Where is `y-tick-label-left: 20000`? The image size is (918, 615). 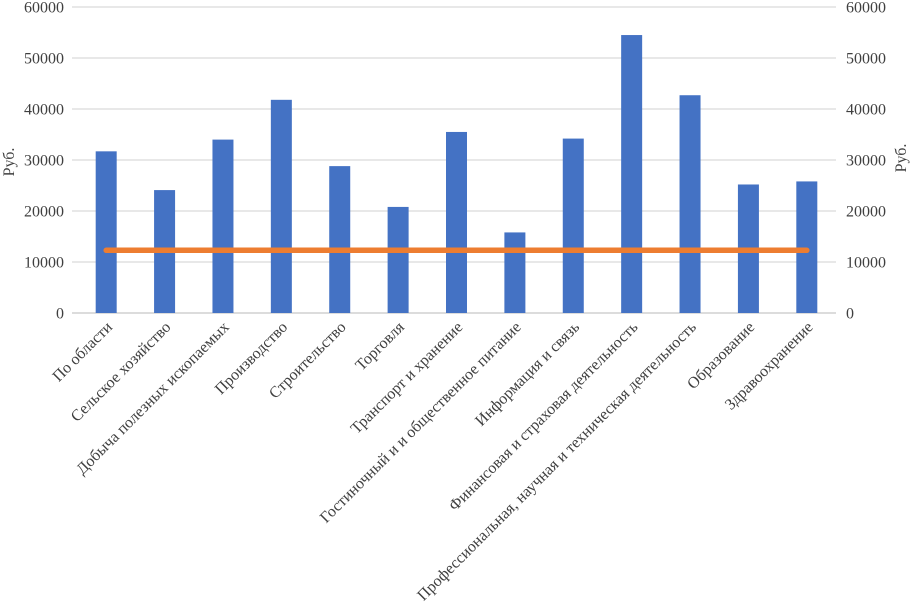
y-tick-label-left: 20000 is located at coordinates (44, 212).